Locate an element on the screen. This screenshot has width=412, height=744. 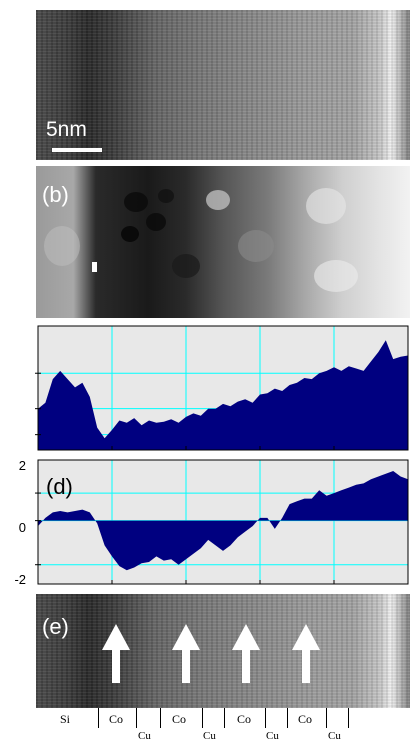
image-texture-e is located at coordinates (223, 651).